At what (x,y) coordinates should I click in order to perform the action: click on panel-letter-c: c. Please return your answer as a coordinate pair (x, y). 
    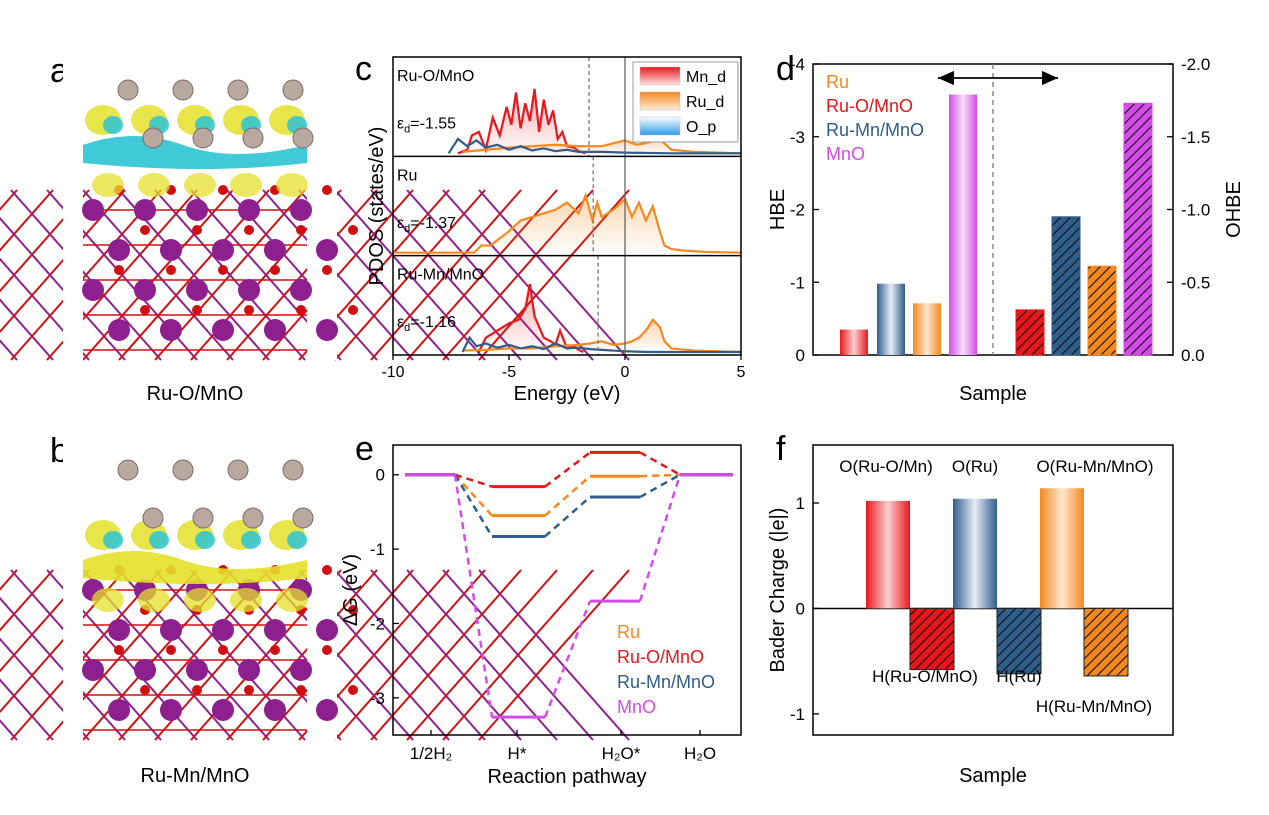
    Looking at the image, I should click on (363, 69).